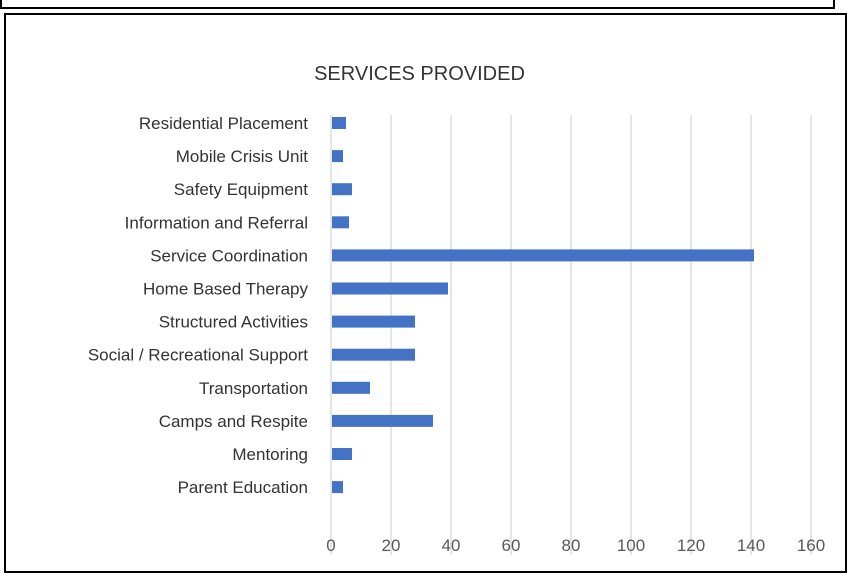 The image size is (847, 573). Describe the element at coordinates (233, 322) in the screenshot. I see `category-label: Structured Activities` at that location.